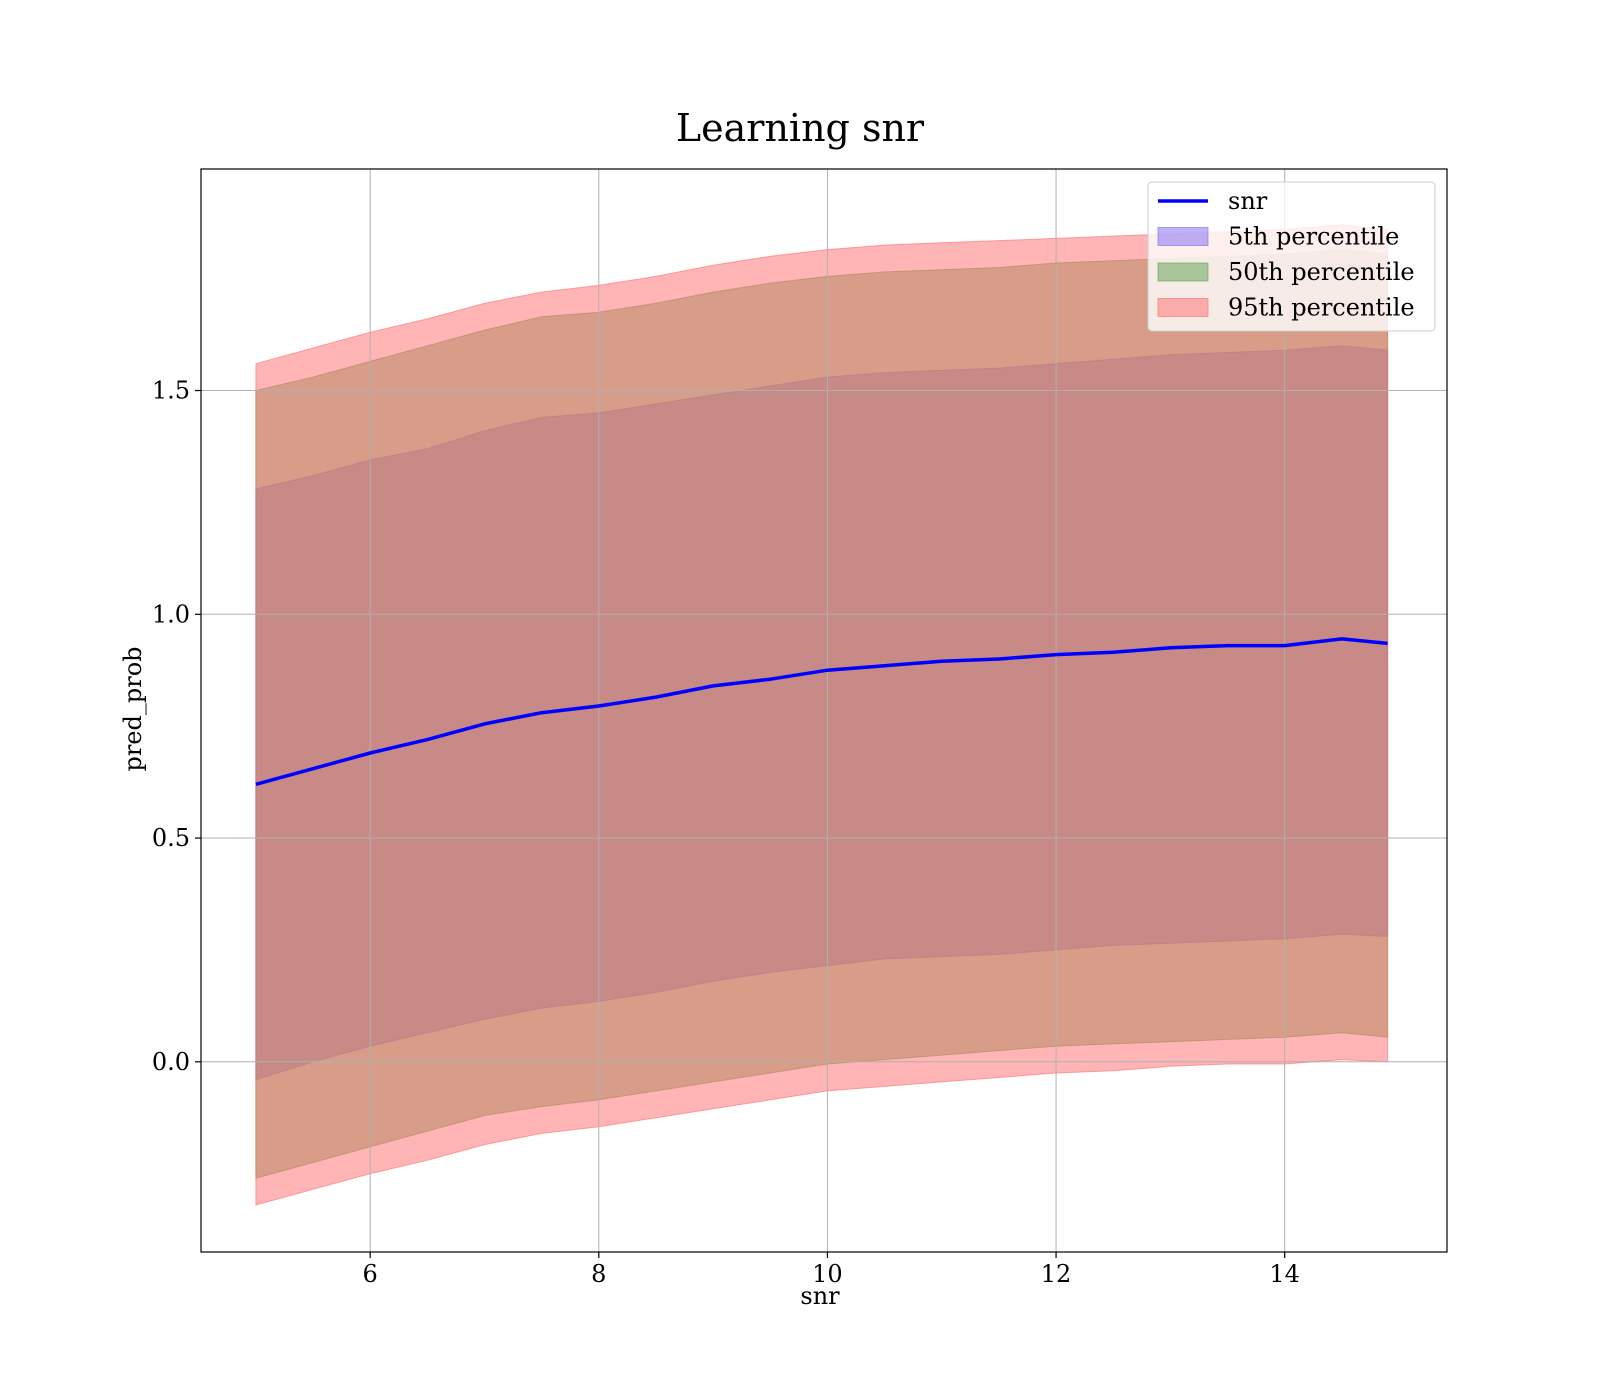 The image size is (1600, 1400). What do you see at coordinates (171, 1062) in the screenshot?
I see `y-tick-label: 0.0` at bounding box center [171, 1062].